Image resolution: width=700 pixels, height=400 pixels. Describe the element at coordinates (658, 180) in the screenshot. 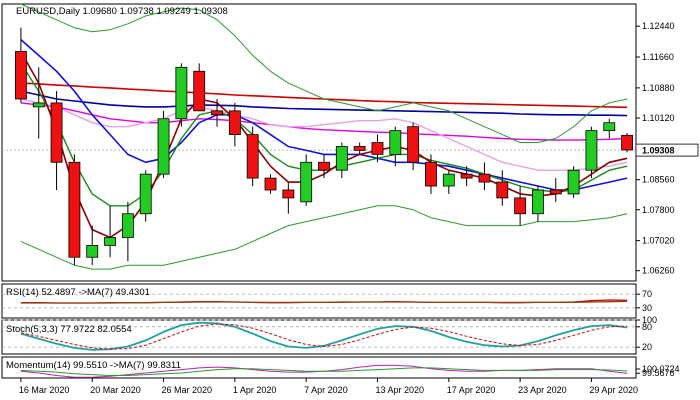

I see `price-axis-tick-label-4: 1.08560` at that location.